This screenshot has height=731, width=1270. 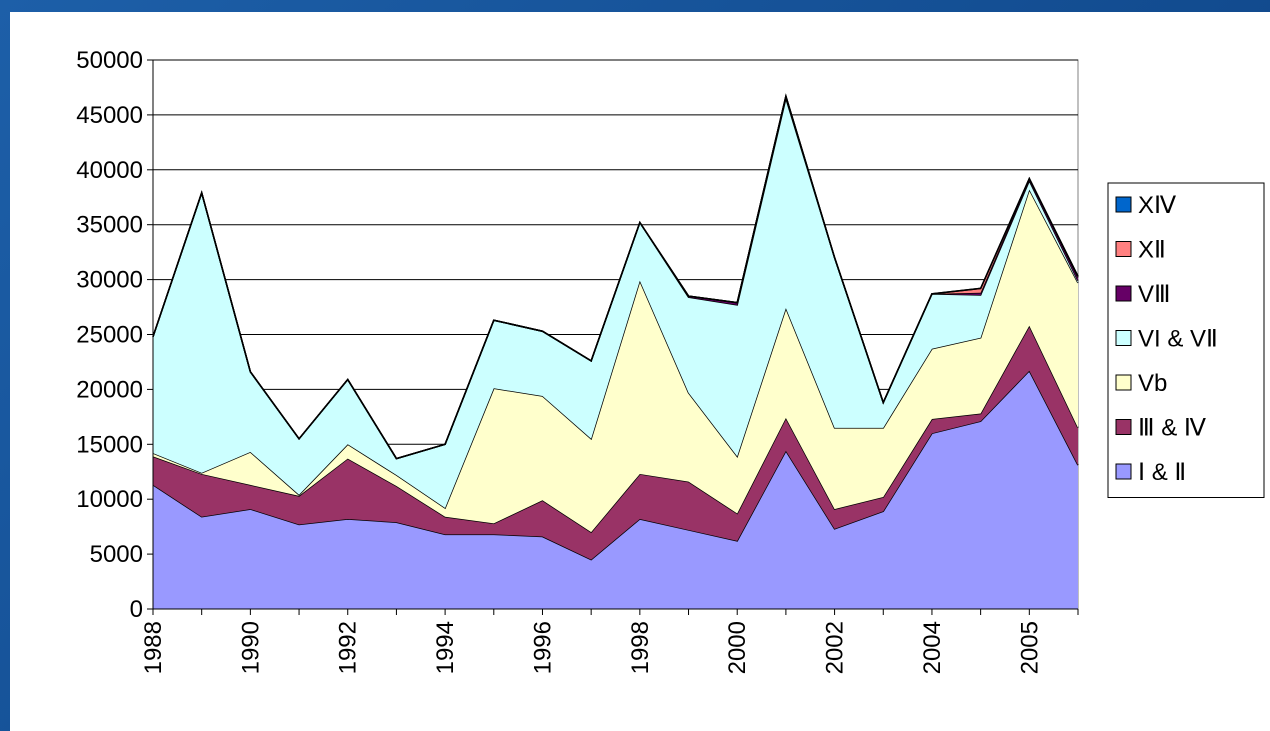 What do you see at coordinates (109, 115) in the screenshot?
I see `y-tick-label: 45000` at bounding box center [109, 115].